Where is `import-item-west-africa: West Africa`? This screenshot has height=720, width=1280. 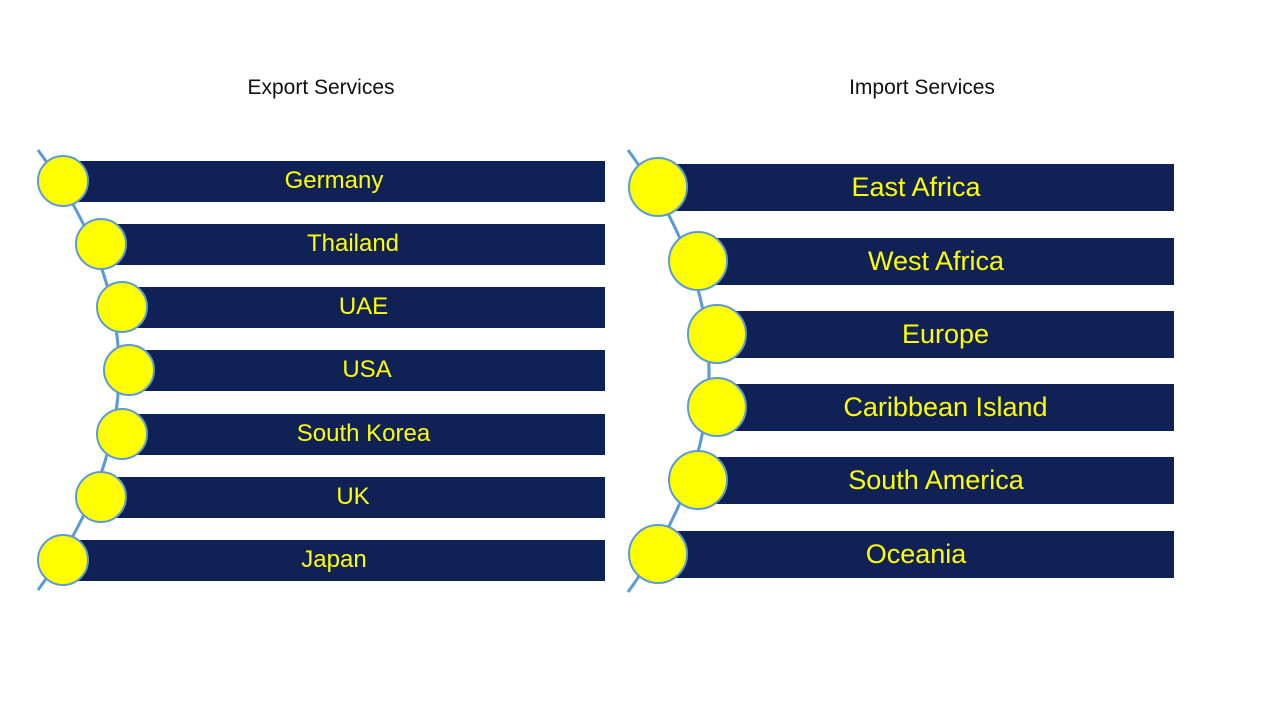 import-item-west-africa: West Africa is located at coordinates (936, 261).